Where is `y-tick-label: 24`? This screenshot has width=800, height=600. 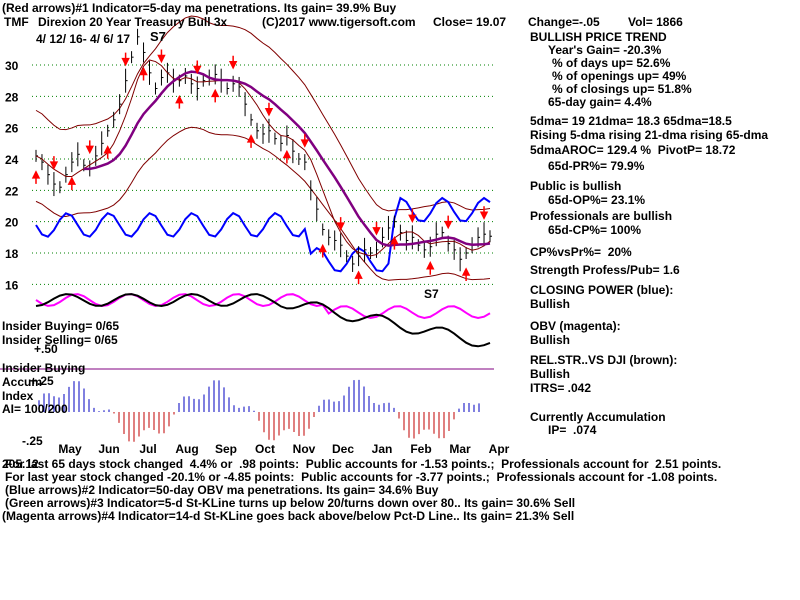 y-tick-label: 24 is located at coordinates (12, 160).